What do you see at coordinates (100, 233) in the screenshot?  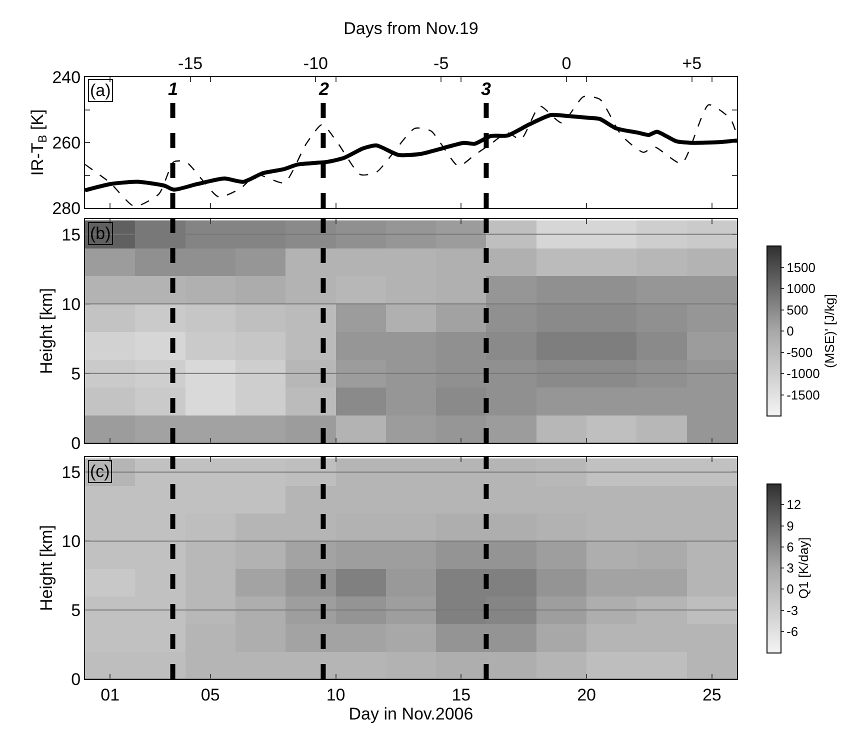 I see `annotation: (b)` at bounding box center [100, 233].